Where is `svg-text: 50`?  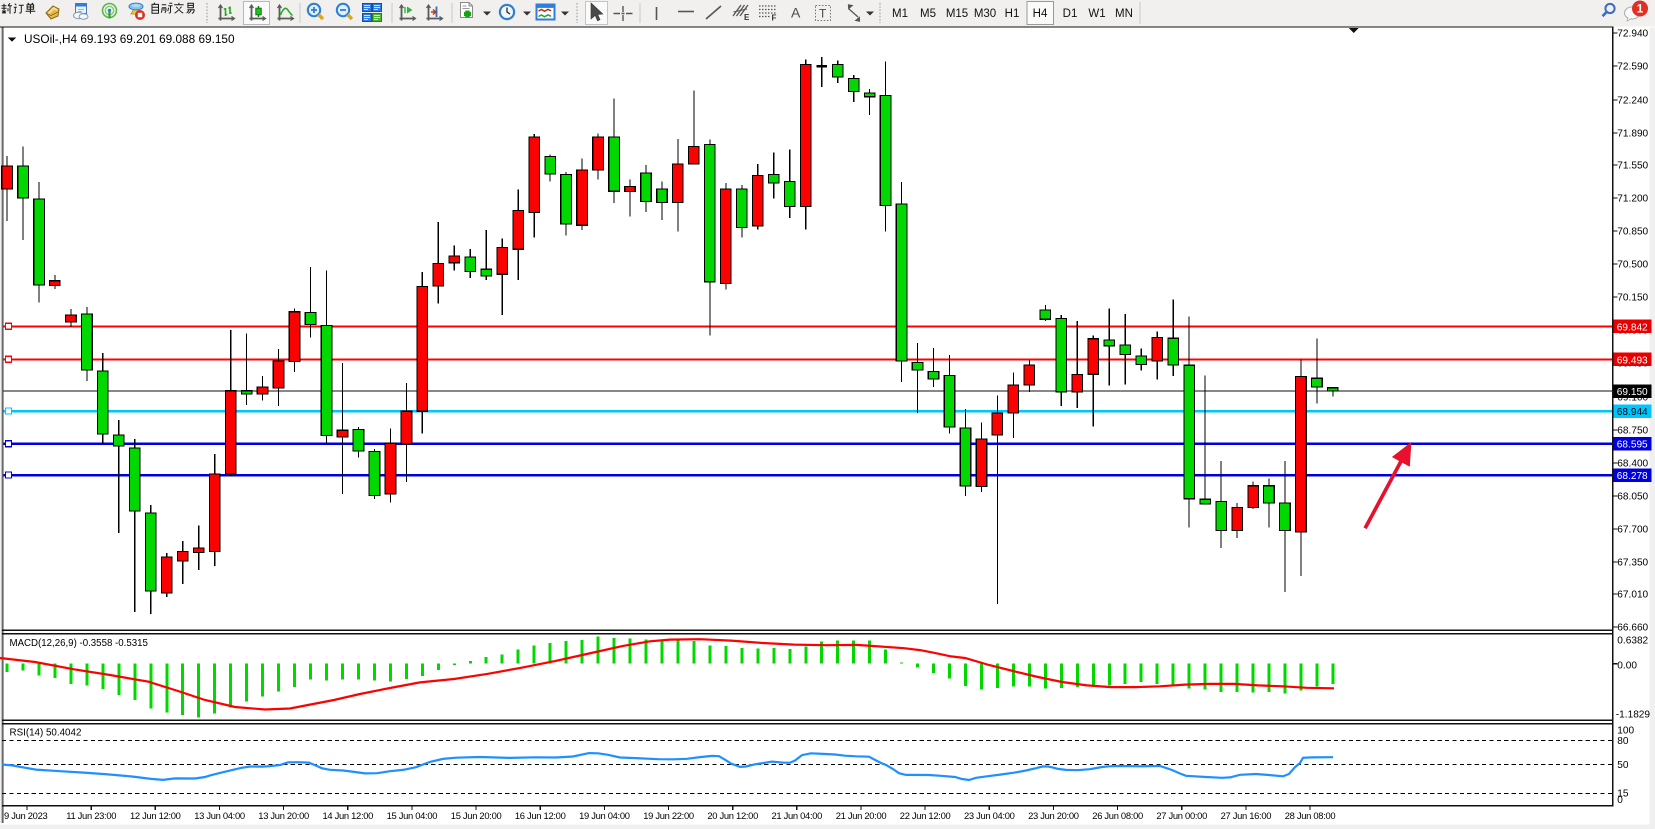 svg-text: 50 is located at coordinates (1623, 765).